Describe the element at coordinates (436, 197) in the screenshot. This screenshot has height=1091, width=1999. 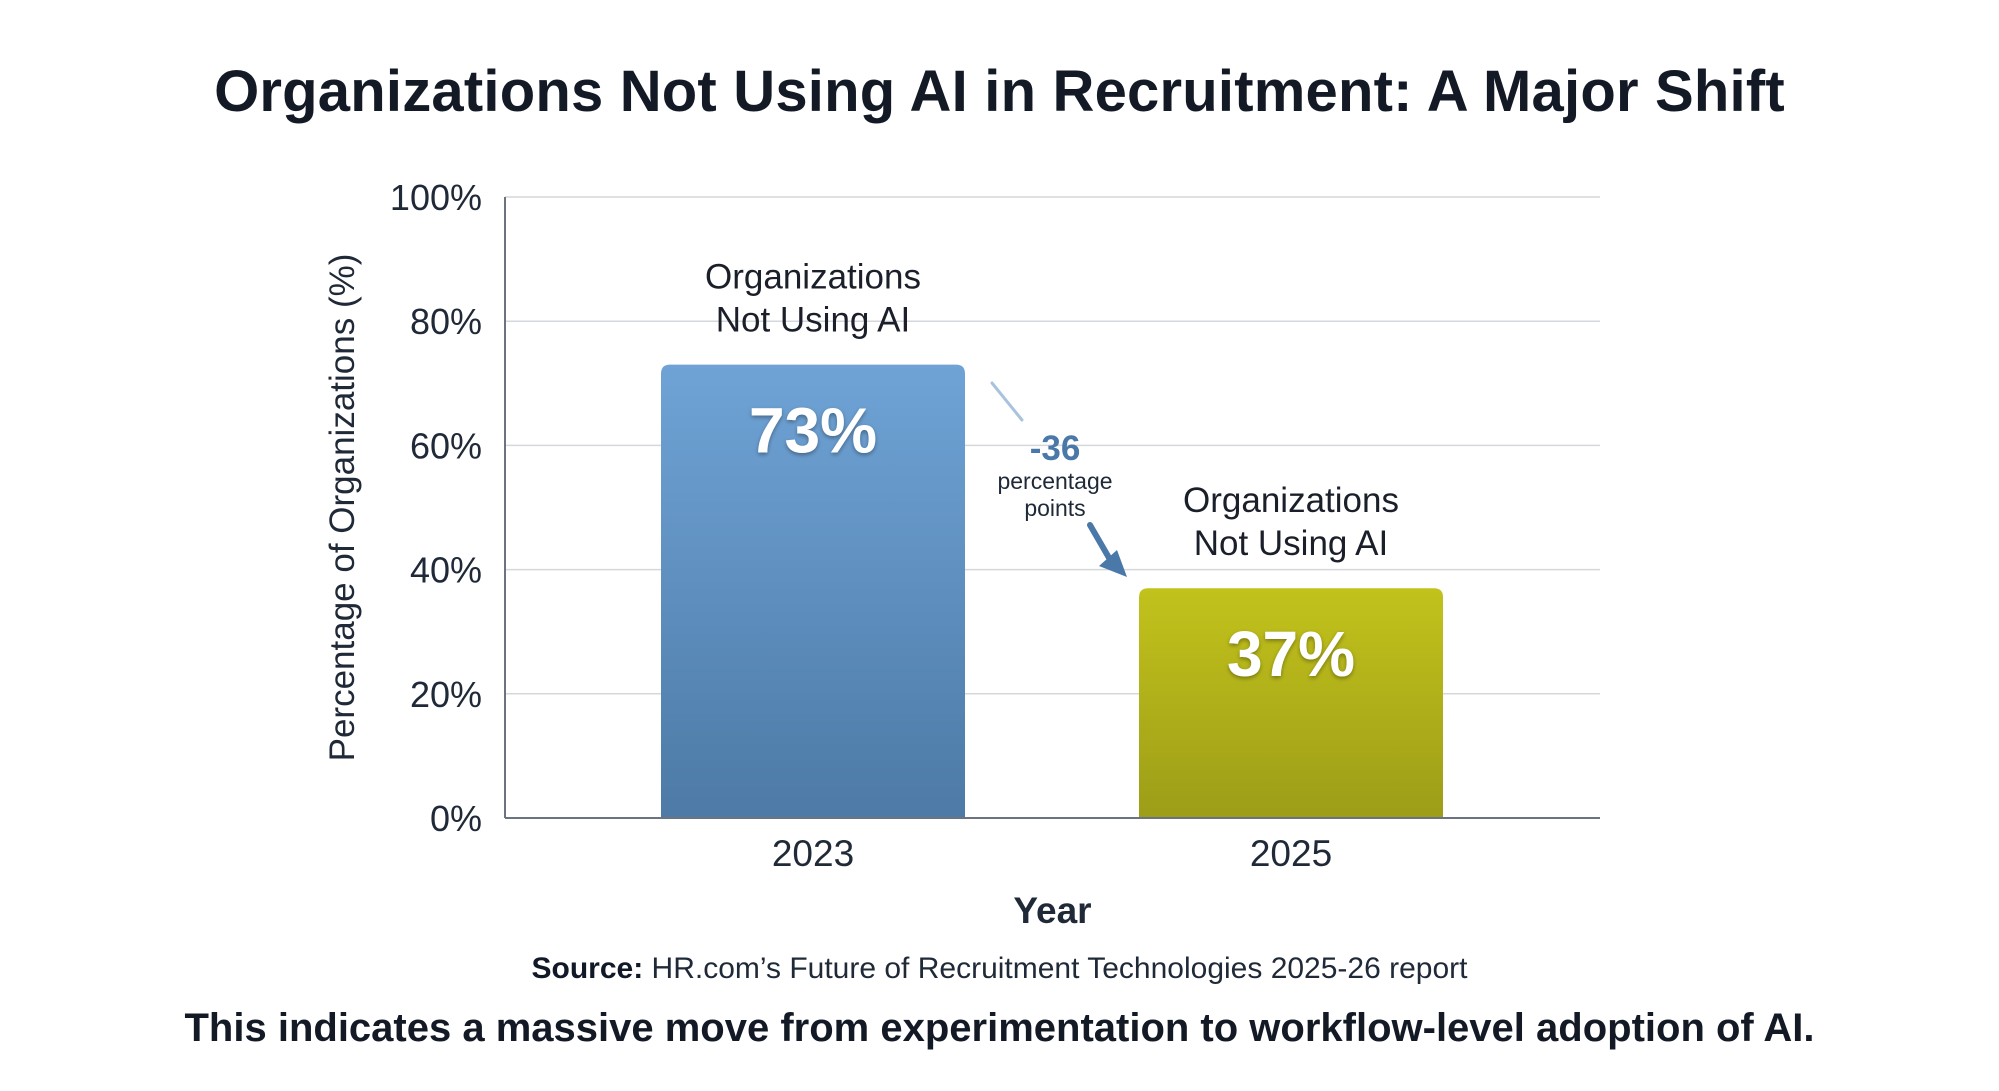
I see `y-tick-label: 100%` at that location.